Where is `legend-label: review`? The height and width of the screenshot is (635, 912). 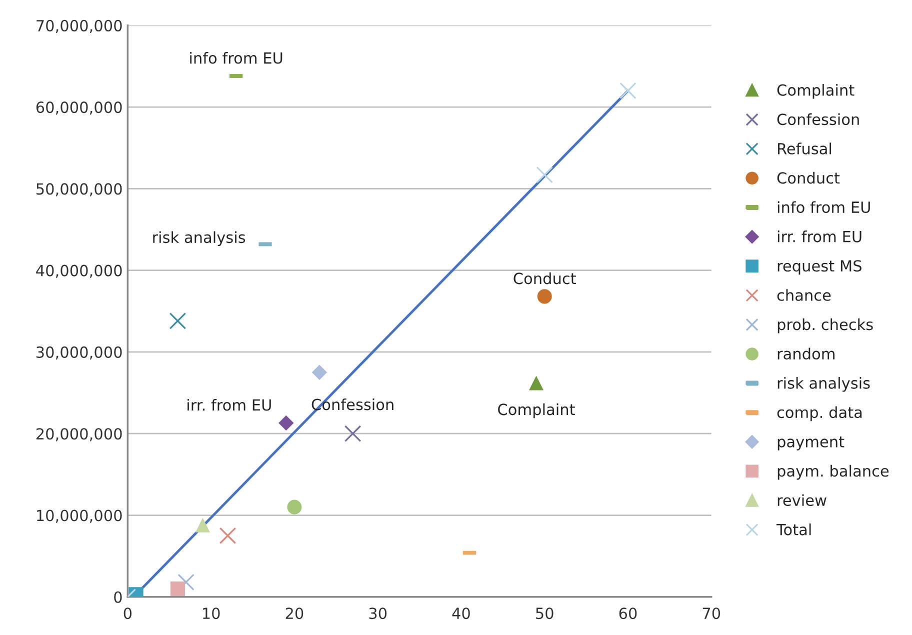 legend-label: review is located at coordinates (802, 500).